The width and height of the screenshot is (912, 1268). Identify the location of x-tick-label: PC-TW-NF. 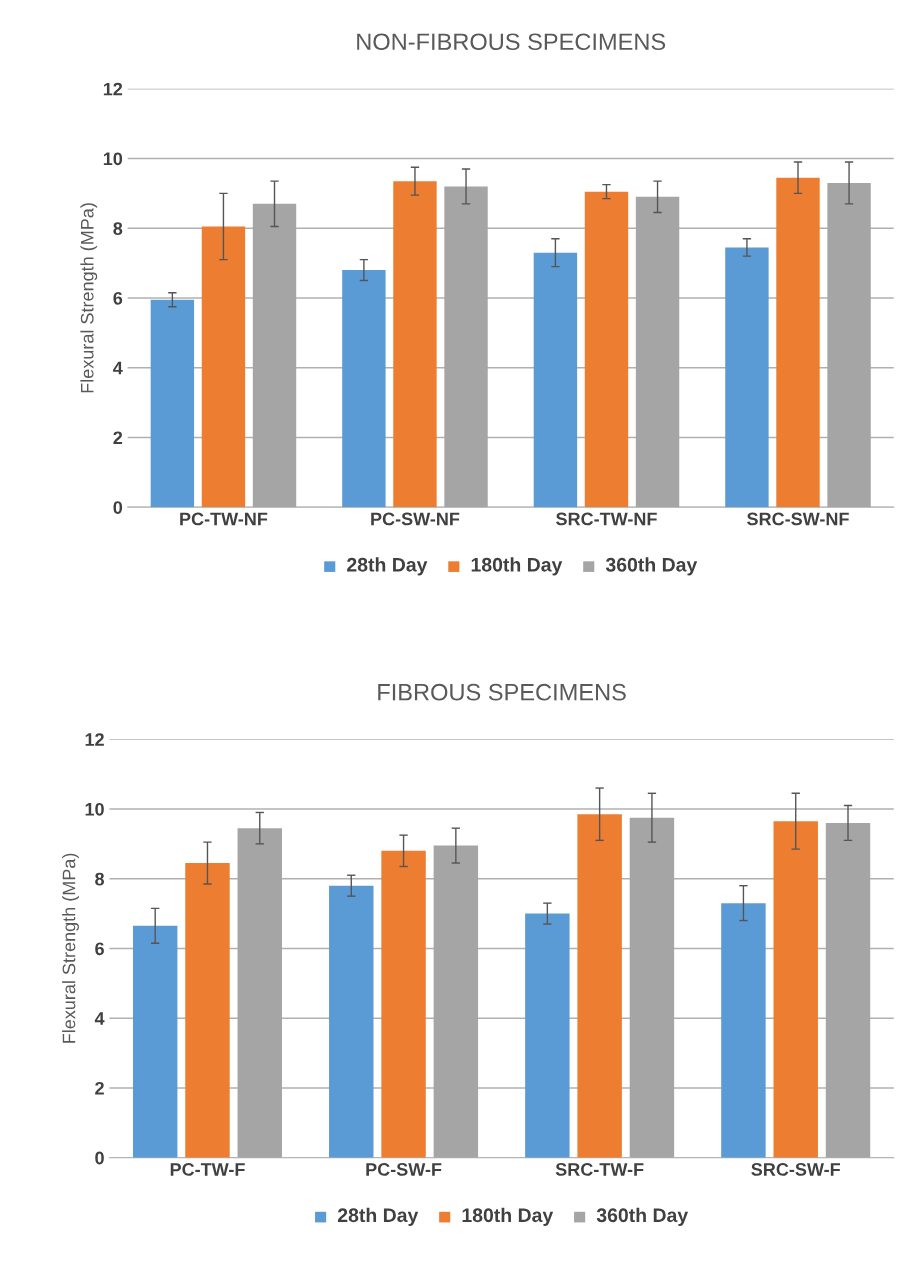
(224, 519).